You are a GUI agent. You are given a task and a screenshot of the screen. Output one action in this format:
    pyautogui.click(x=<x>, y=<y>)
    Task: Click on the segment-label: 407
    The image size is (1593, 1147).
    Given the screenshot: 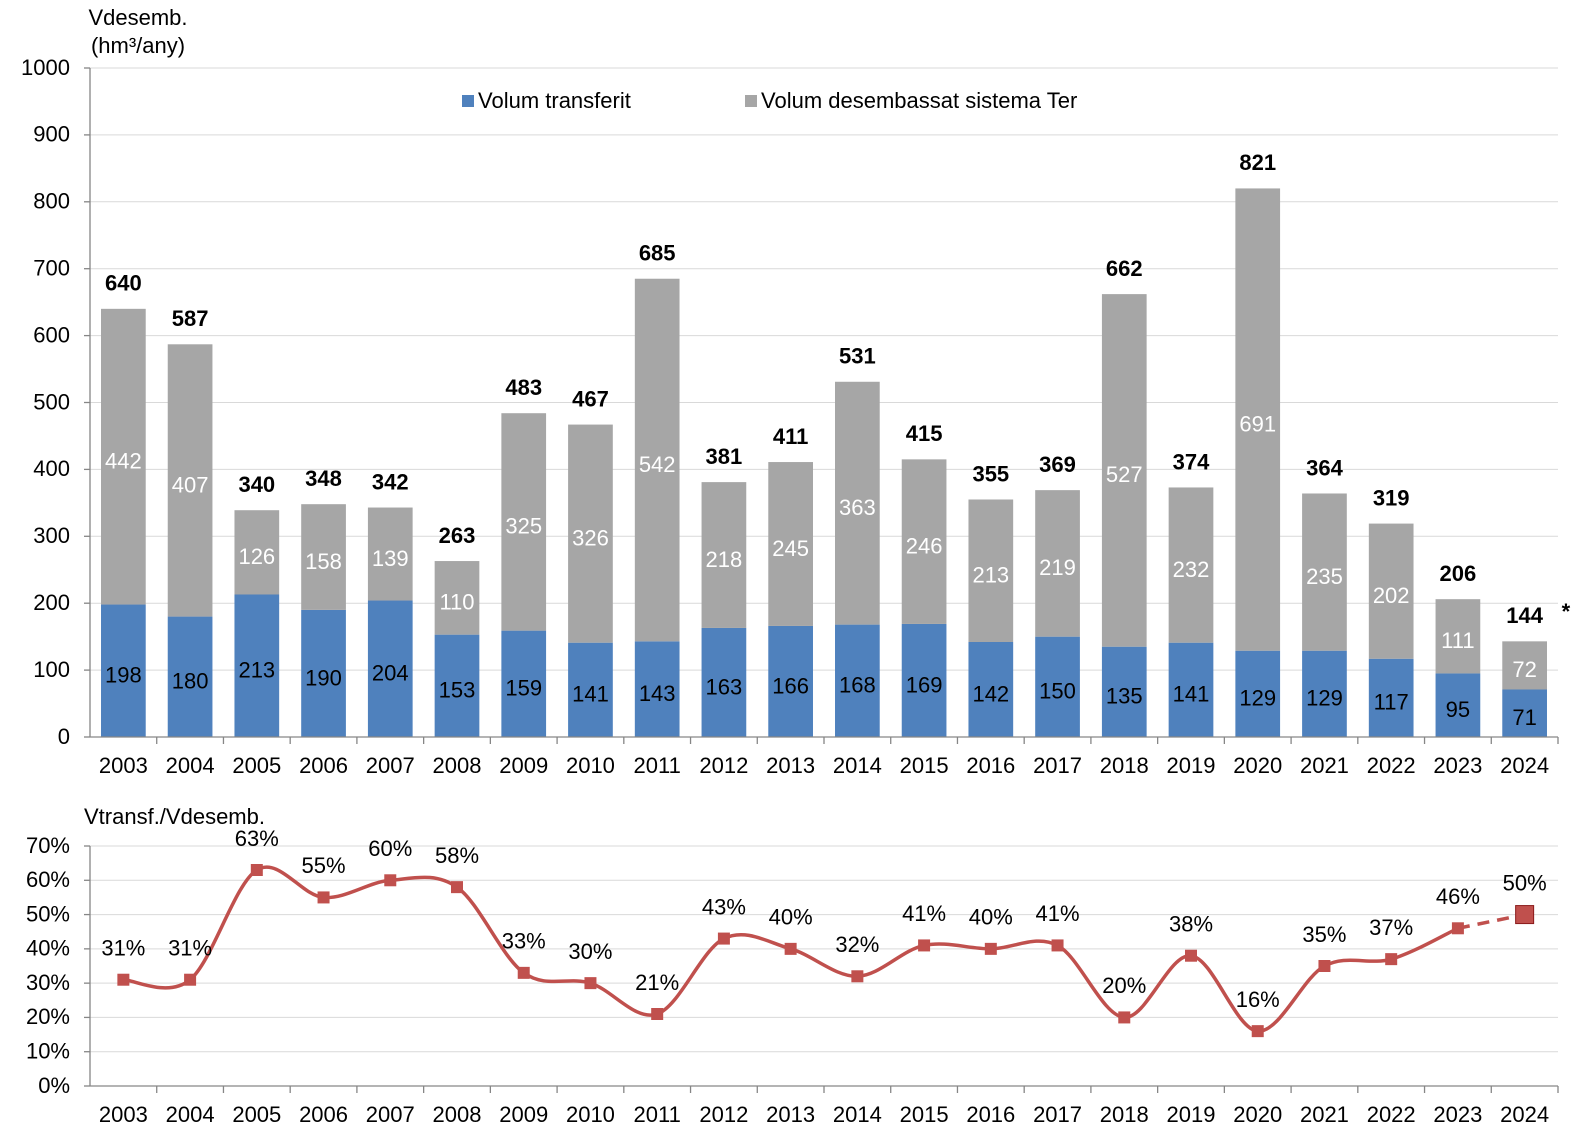 What is the action you would take?
    pyautogui.click(x=190, y=484)
    